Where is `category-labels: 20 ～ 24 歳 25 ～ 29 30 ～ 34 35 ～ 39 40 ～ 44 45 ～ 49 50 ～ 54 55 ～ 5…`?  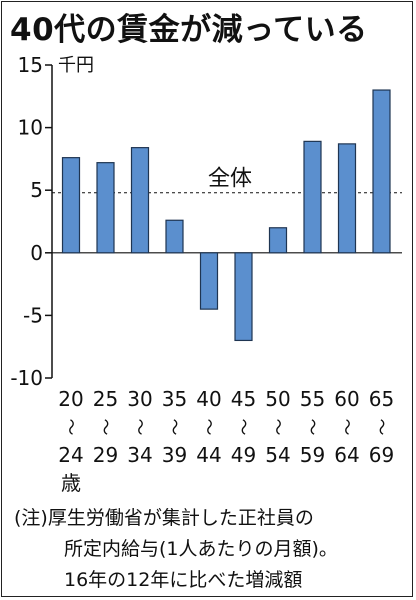 category-labels: 20 ～ 24 歳 25 ～ 29 30 ～ 34 35 ～ 39 40 ～ 44 45 ～ 49 50 ～ 54 55 ～ 5… is located at coordinates (226, 441).